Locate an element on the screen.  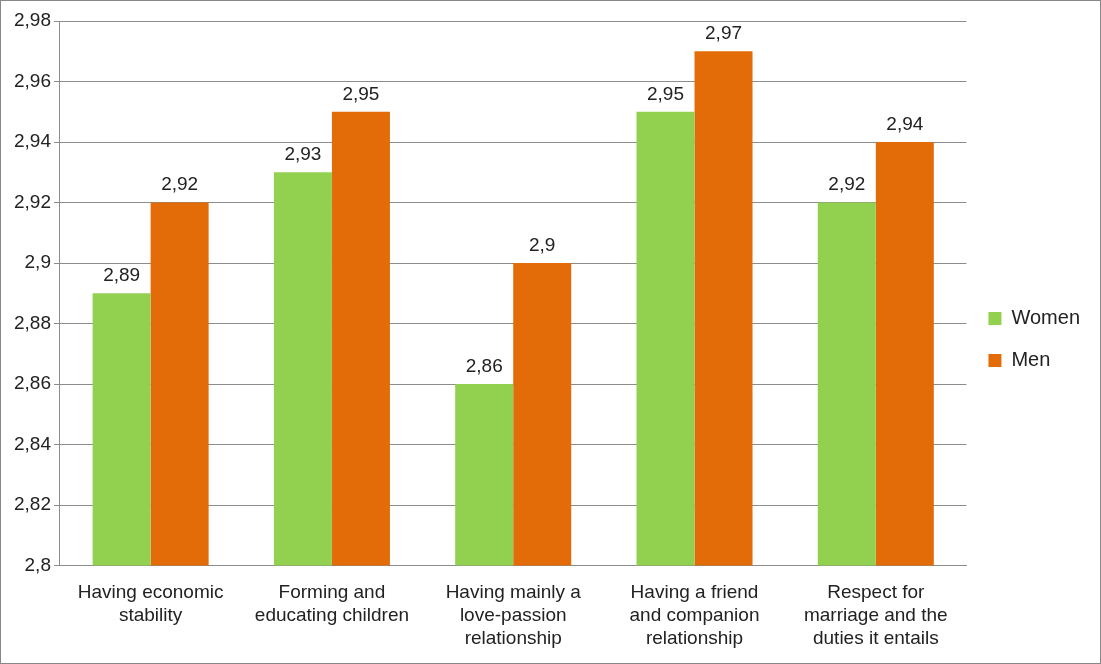
y-tick-label: 2,94 is located at coordinates (33, 141).